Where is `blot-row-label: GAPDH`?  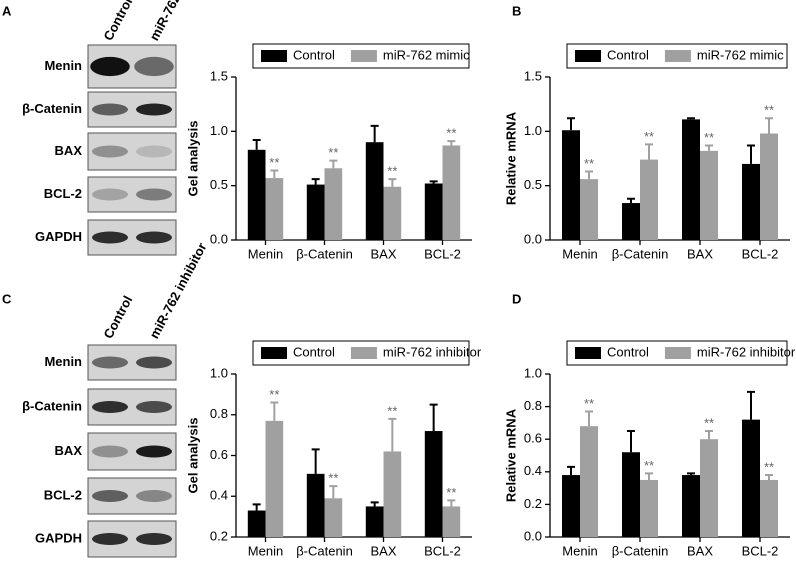 blot-row-label: GAPDH is located at coordinates (58, 236).